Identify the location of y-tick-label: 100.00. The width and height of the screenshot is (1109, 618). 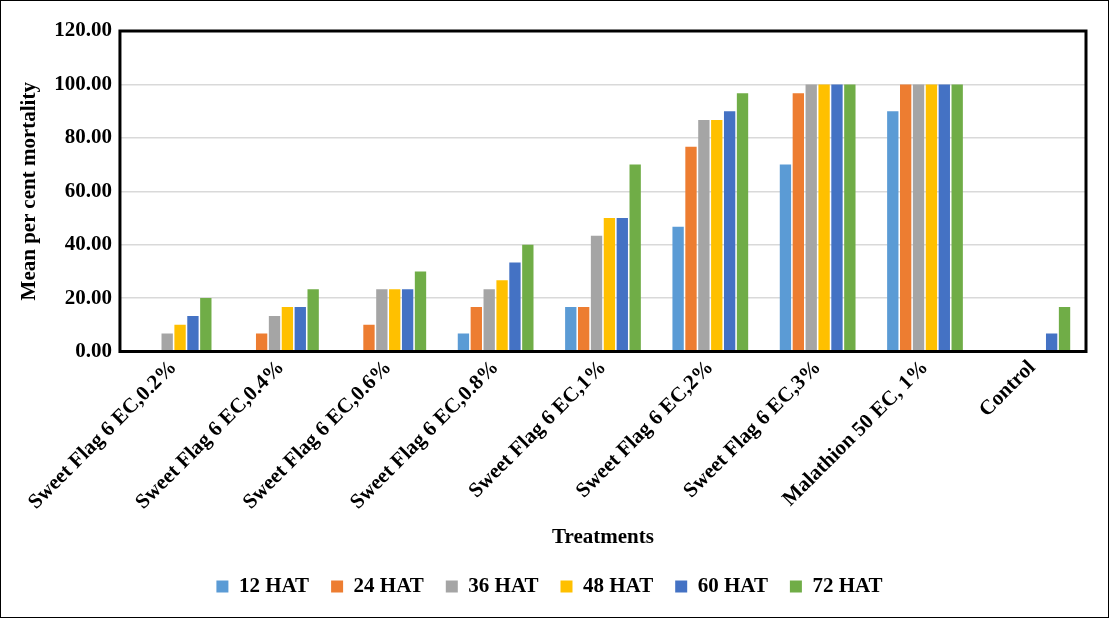
(83, 82).